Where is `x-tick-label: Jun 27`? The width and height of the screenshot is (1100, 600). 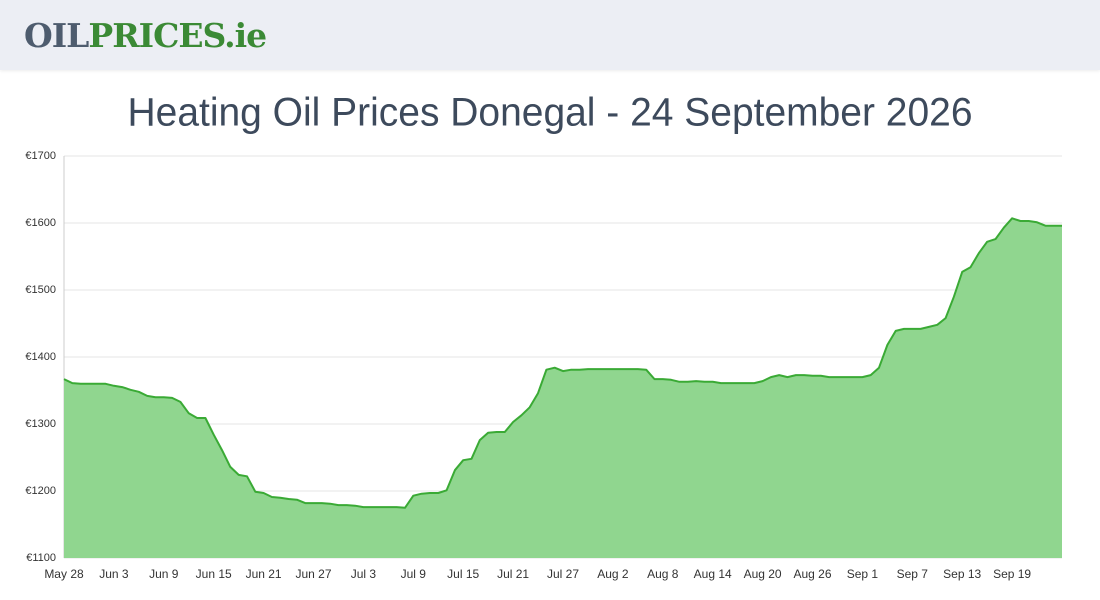 x-tick-label: Jun 27 is located at coordinates (313, 574).